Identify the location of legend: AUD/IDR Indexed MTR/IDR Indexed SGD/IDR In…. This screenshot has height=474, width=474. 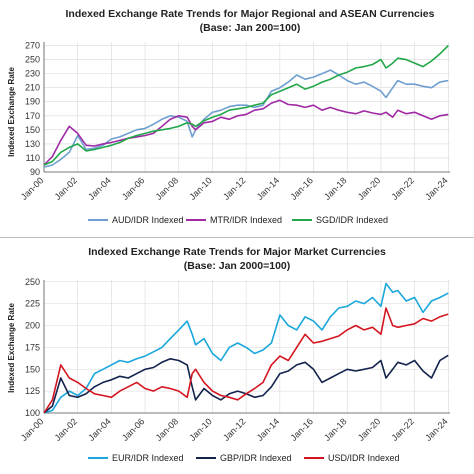
(238, 220).